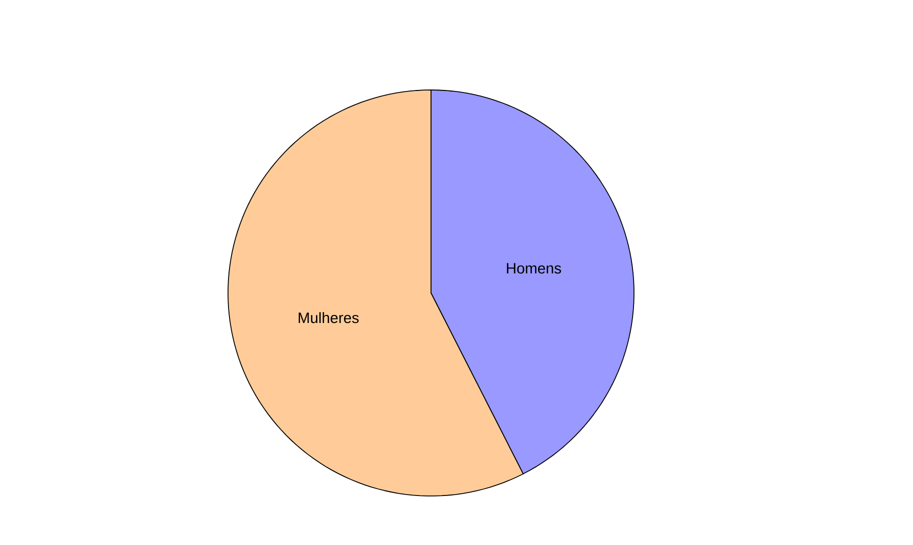 This screenshot has width=913, height=545. What do you see at coordinates (328, 318) in the screenshot?
I see `slice-label: Mulheres` at bounding box center [328, 318].